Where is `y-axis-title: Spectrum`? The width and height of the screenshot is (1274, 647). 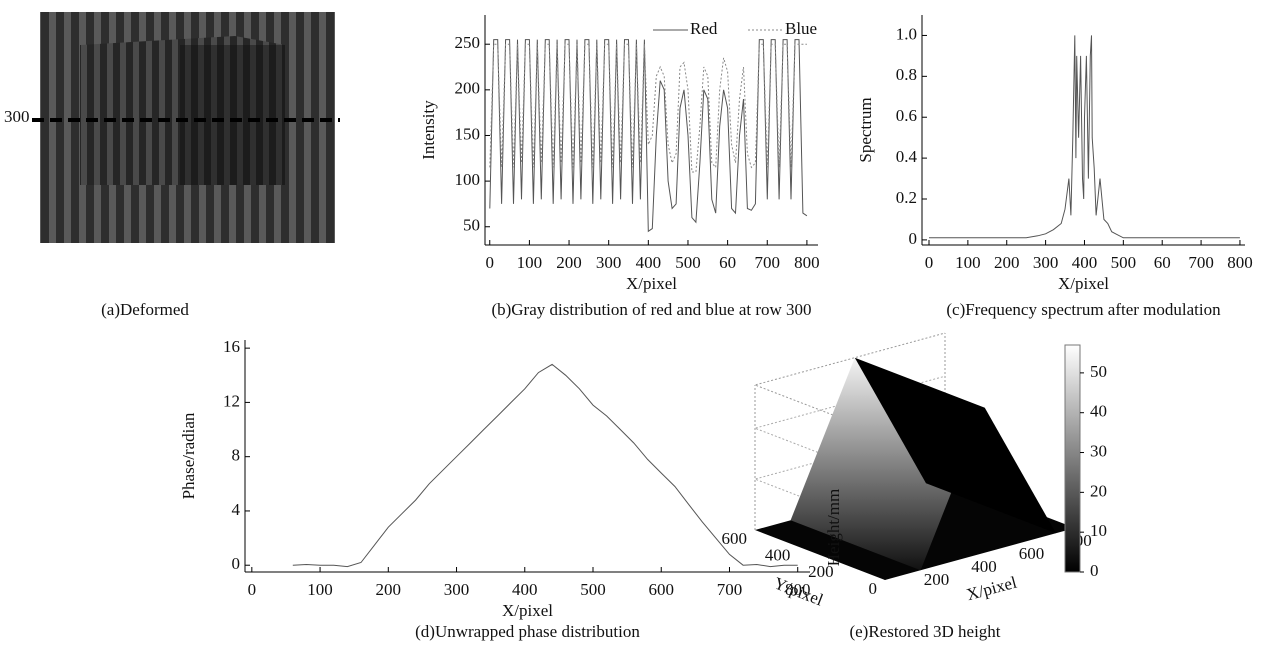
y-axis-title: Spectrum is located at coordinates (865, 129).